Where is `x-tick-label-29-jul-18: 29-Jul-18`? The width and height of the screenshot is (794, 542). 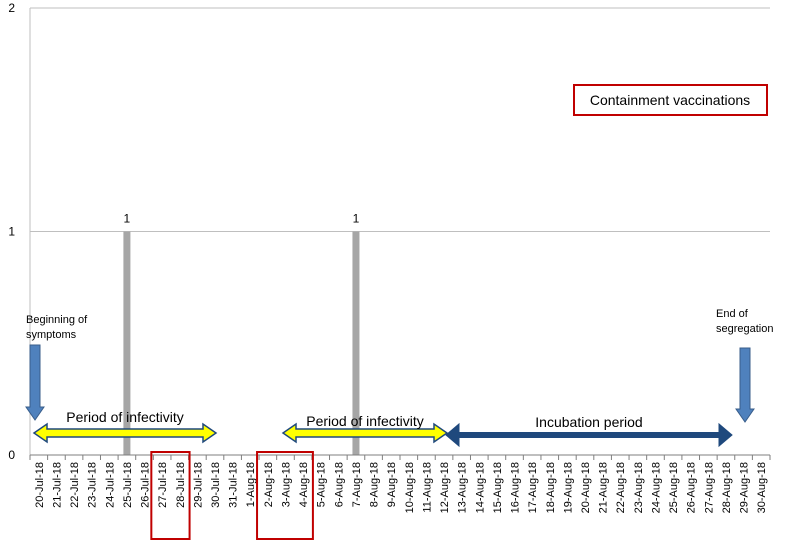 x-tick-label-29-jul-18: 29-Jul-18 is located at coordinates (198, 485).